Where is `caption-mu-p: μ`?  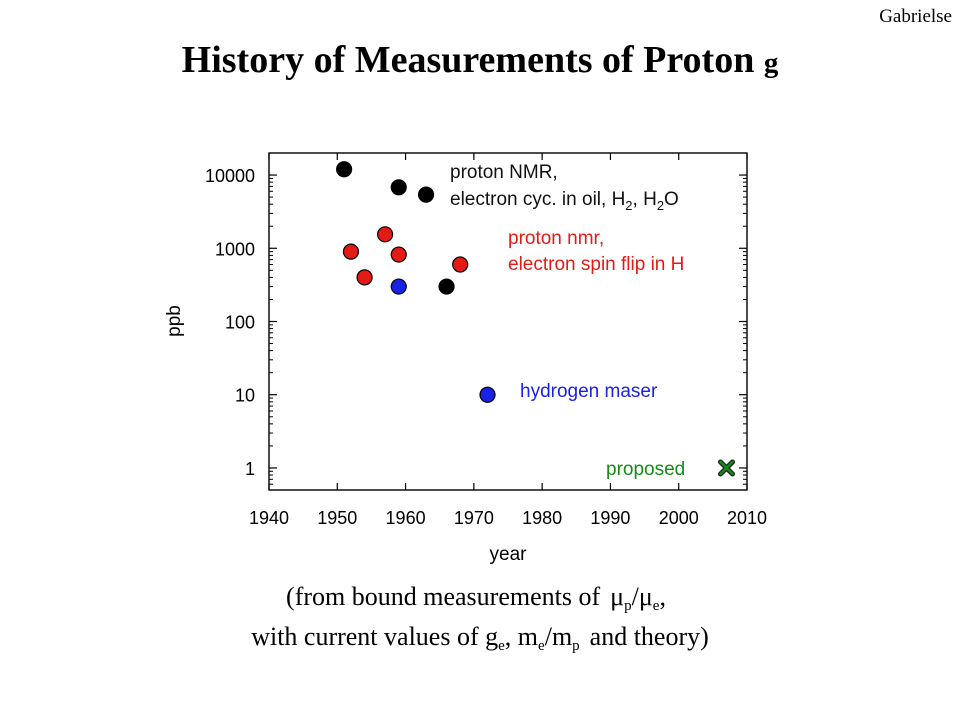 caption-mu-p: μ is located at coordinates (617, 596).